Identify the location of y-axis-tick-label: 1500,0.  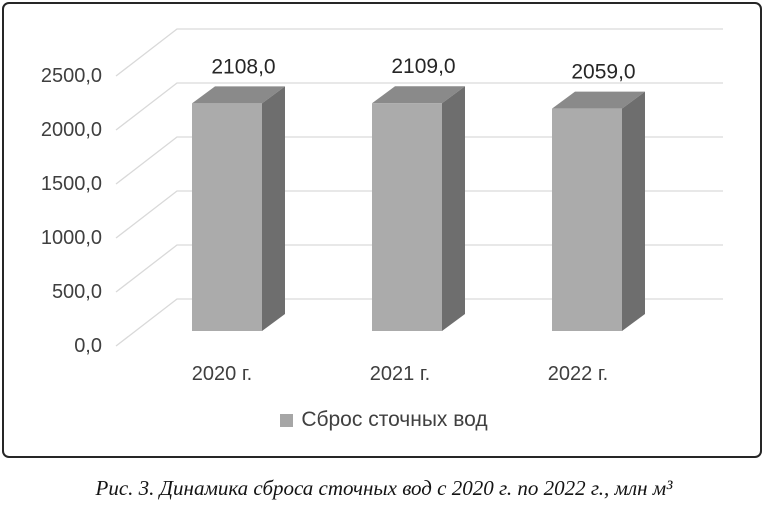
(71, 184).